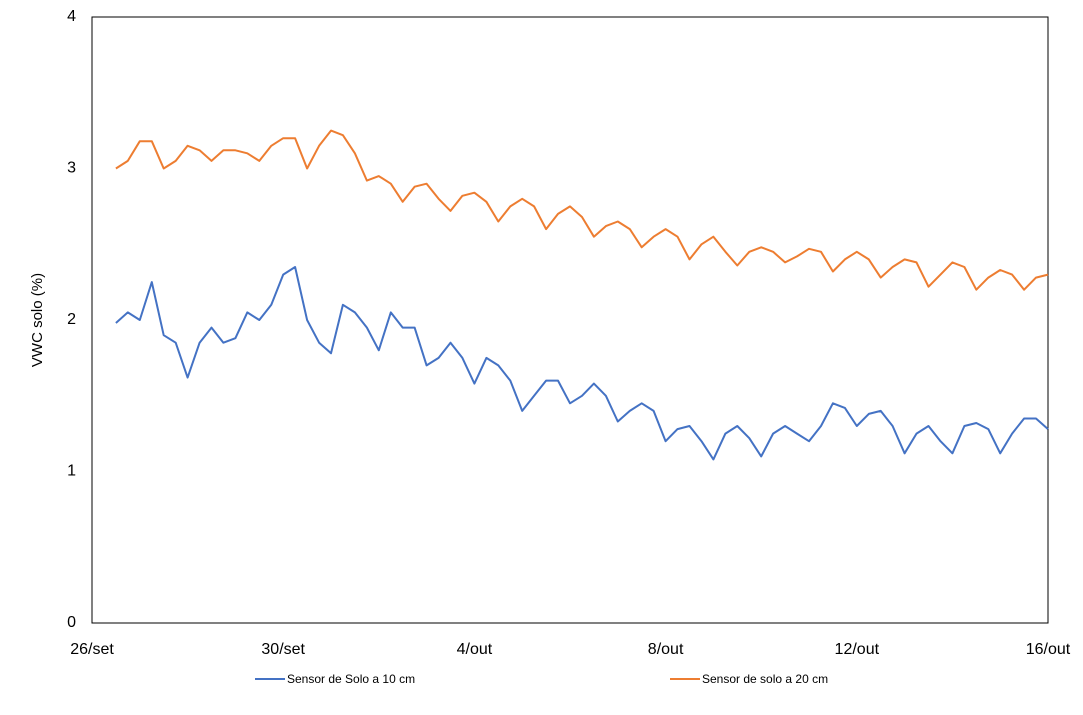 Image resolution: width=1083 pixels, height=715 pixels. What do you see at coordinates (71, 319) in the screenshot?
I see `y-tick-label: 2` at bounding box center [71, 319].